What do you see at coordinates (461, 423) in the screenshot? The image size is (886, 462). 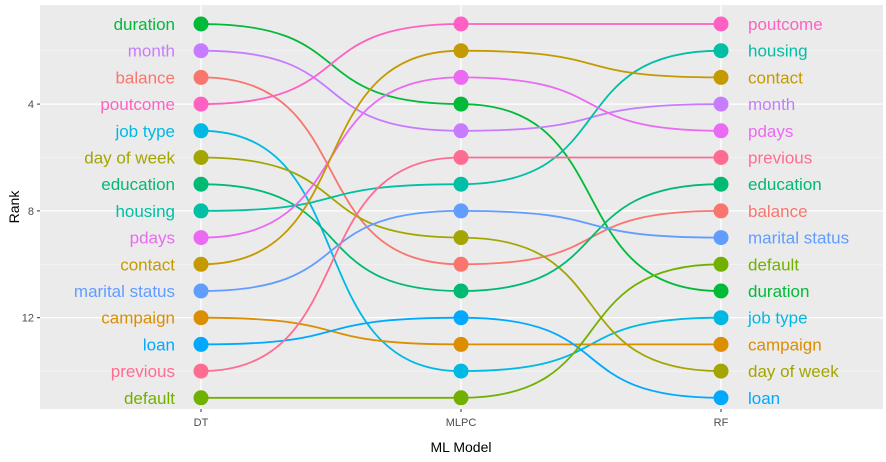 I see `x-tick-label: MLPC` at bounding box center [461, 423].